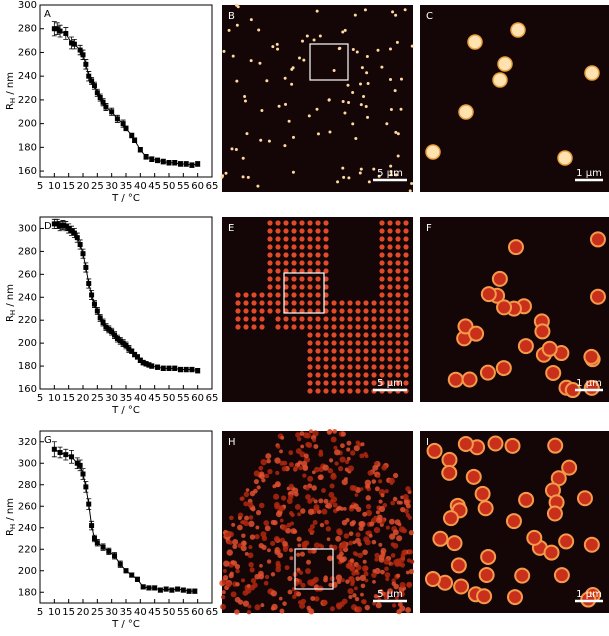 This screenshot has width=609, height=636. I want to click on y-tick-label: 240, so click(27, 76).